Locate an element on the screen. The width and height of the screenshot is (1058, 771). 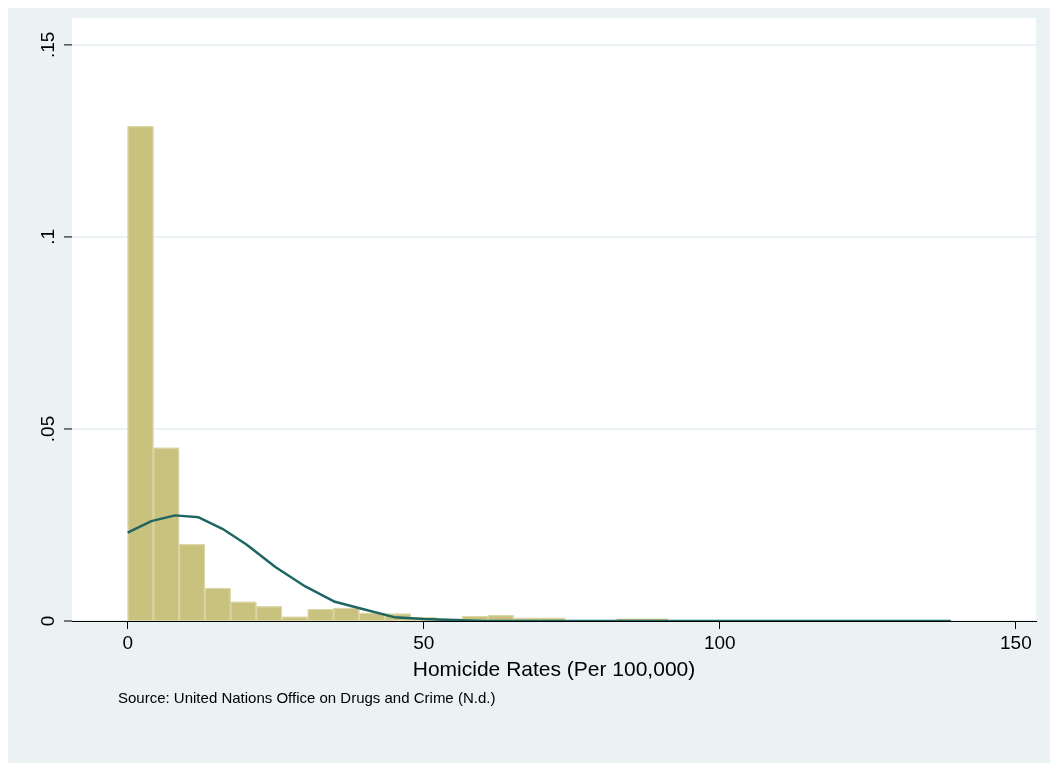
y-tick-label: 0 is located at coordinates (47, 621).